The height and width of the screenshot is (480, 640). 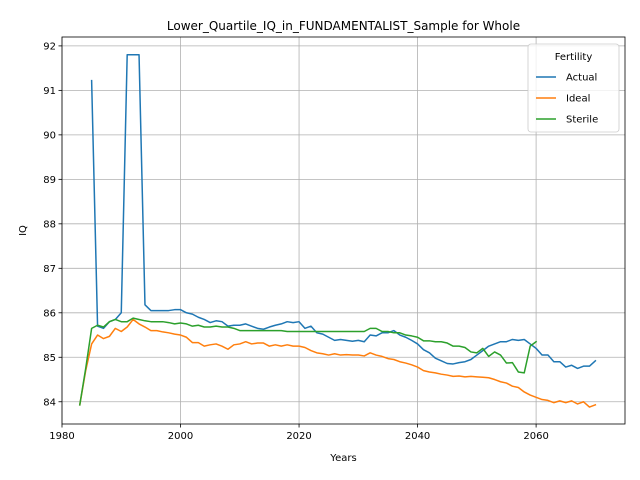 I want to click on legend: Fertility Actual Ideal Sterile, so click(x=573, y=88).